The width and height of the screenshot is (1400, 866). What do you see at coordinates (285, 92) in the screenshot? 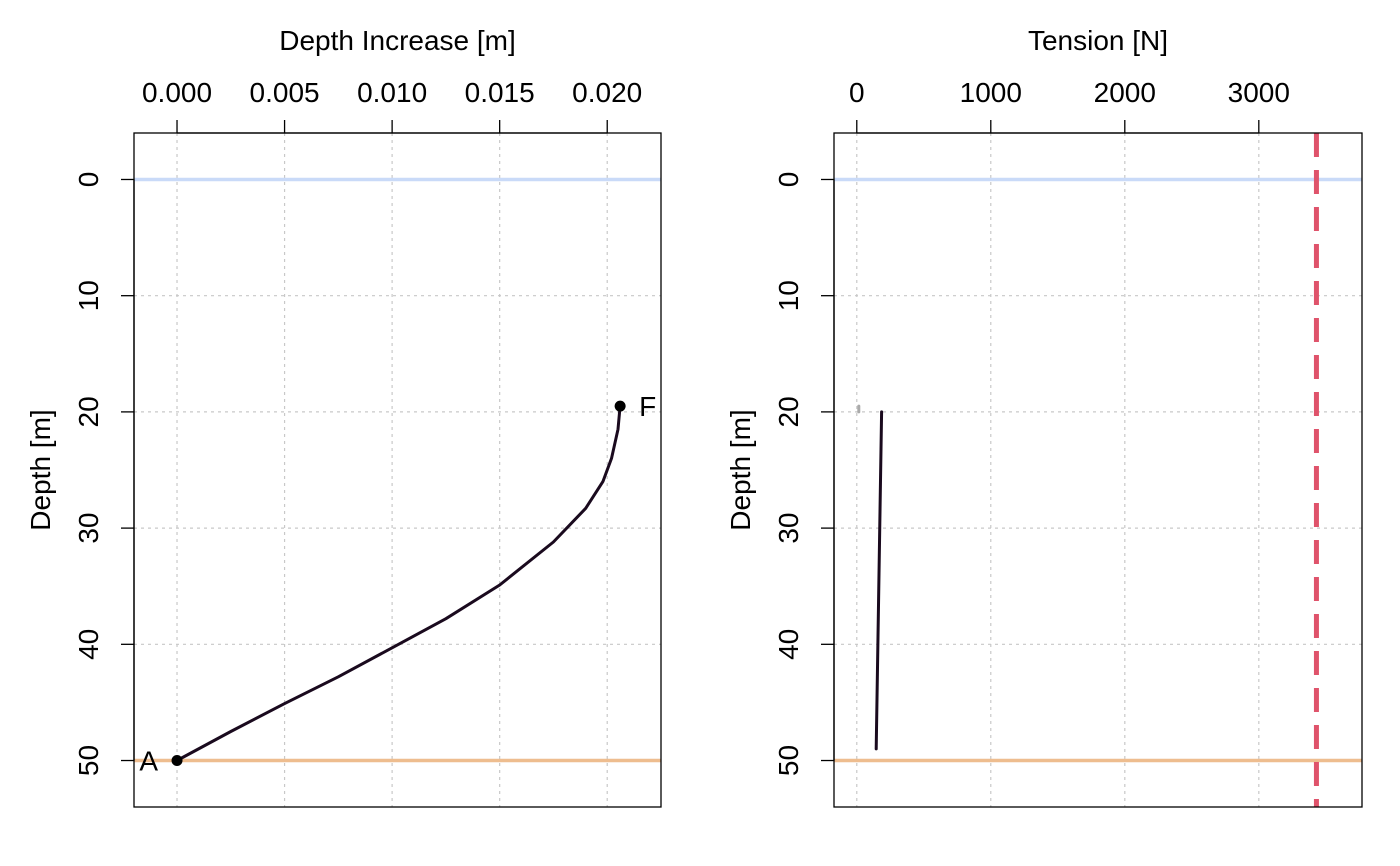
I see `x-tick-label: 0.005` at bounding box center [285, 92].